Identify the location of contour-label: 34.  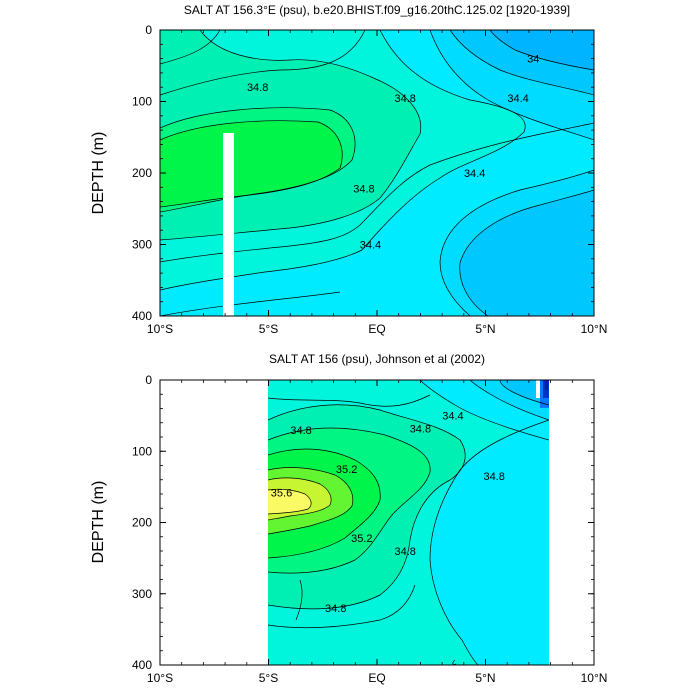
(533, 60).